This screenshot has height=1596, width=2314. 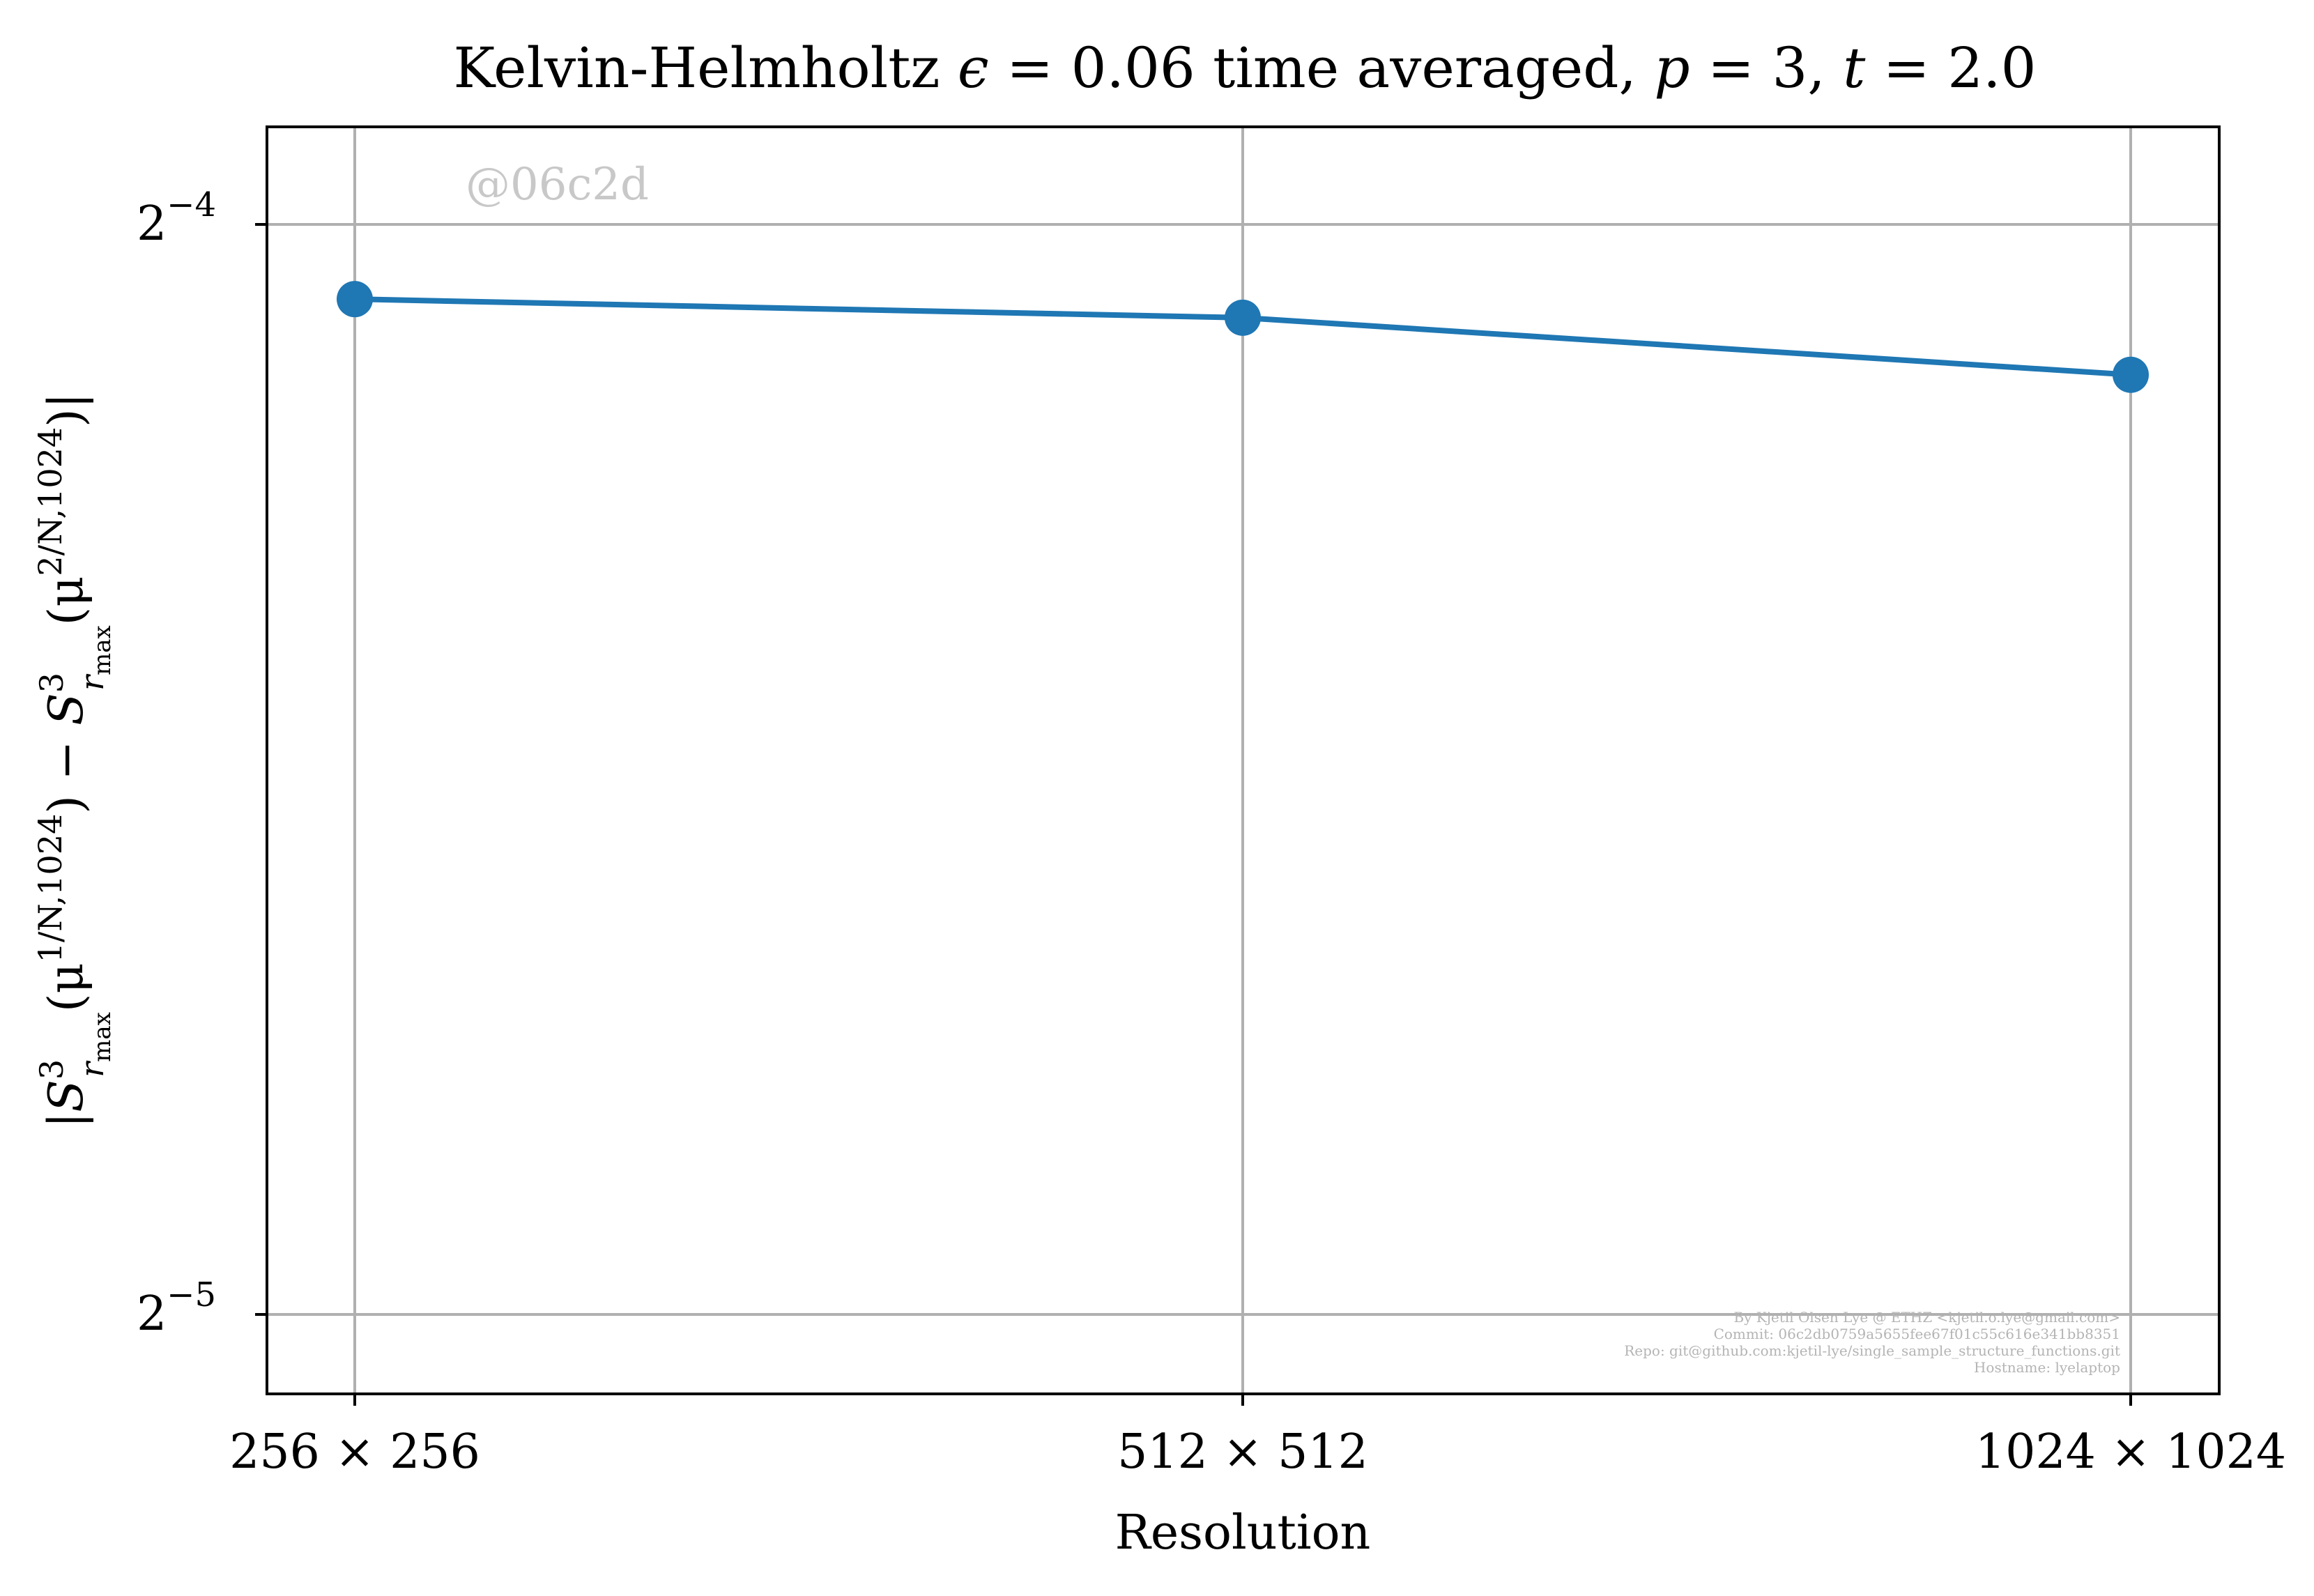 I want to click on footer-line: Hostname: lyelaptop, so click(x=2047, y=1367).